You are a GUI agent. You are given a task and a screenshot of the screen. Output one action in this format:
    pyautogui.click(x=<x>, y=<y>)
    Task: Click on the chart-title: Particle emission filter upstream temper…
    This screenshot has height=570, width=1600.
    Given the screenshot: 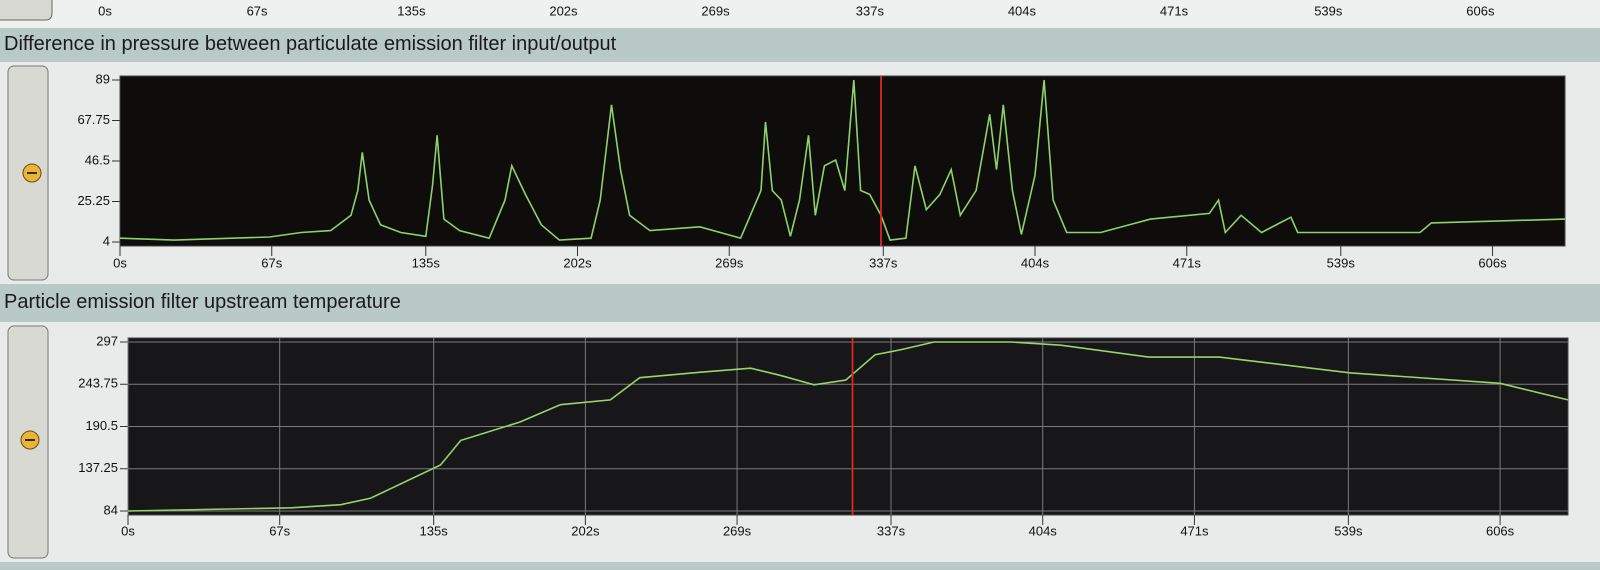 What is the action you would take?
    pyautogui.click(x=202, y=302)
    